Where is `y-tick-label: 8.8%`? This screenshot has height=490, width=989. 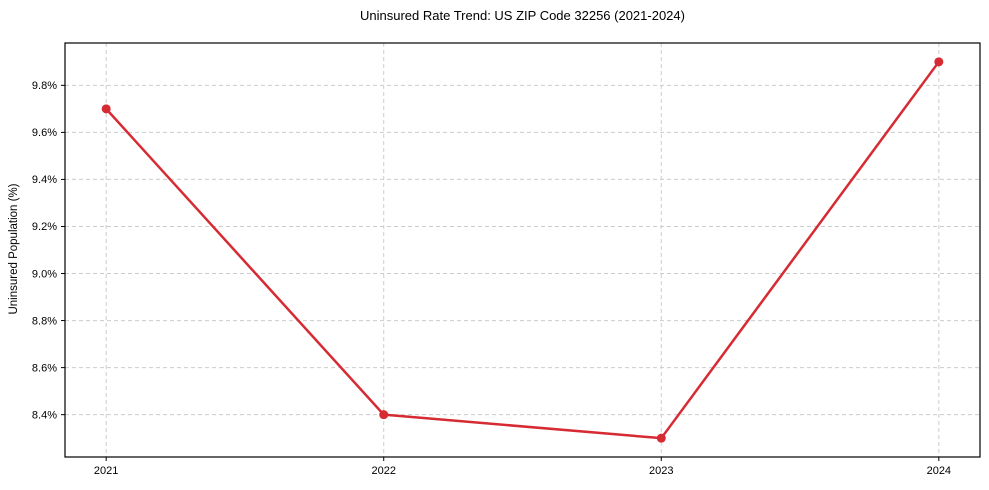
y-tick-label: 8.8% is located at coordinates (44, 321).